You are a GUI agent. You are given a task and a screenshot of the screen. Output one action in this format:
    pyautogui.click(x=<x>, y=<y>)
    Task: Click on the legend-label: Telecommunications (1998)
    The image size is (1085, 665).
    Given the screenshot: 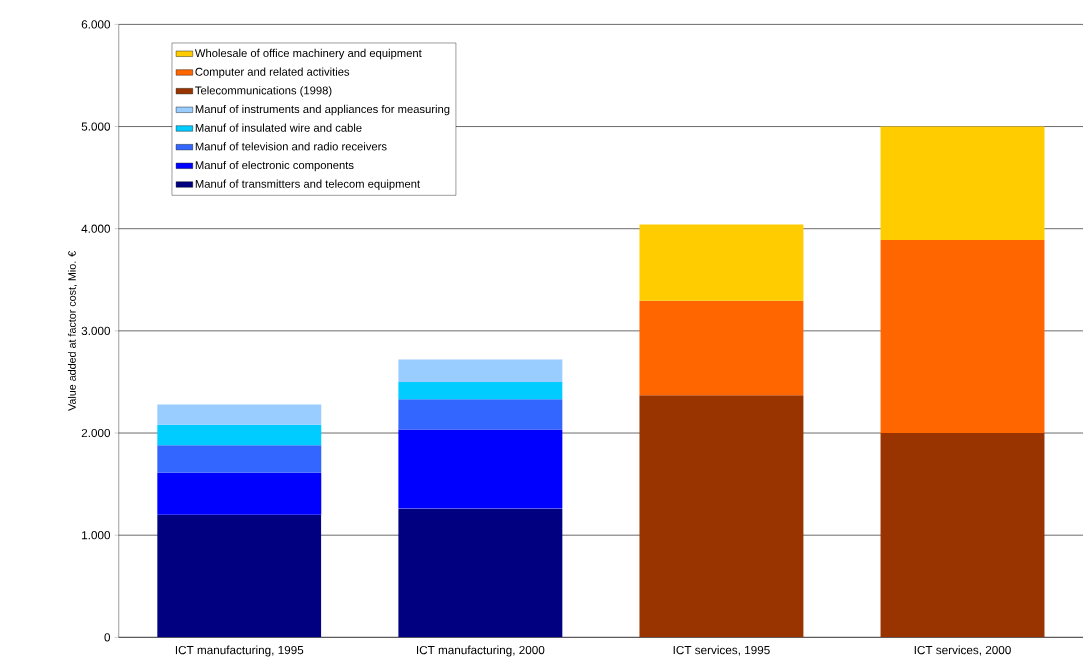 What is the action you would take?
    pyautogui.click(x=263, y=91)
    